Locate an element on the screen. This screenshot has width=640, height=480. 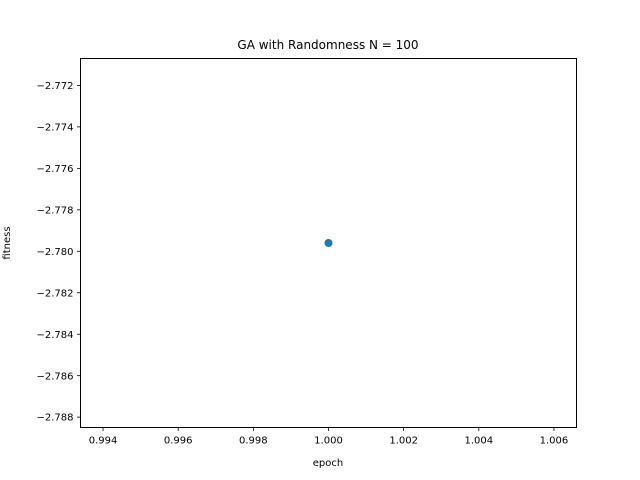
chart-title: GA with Randomness N = 100 is located at coordinates (327, 45).